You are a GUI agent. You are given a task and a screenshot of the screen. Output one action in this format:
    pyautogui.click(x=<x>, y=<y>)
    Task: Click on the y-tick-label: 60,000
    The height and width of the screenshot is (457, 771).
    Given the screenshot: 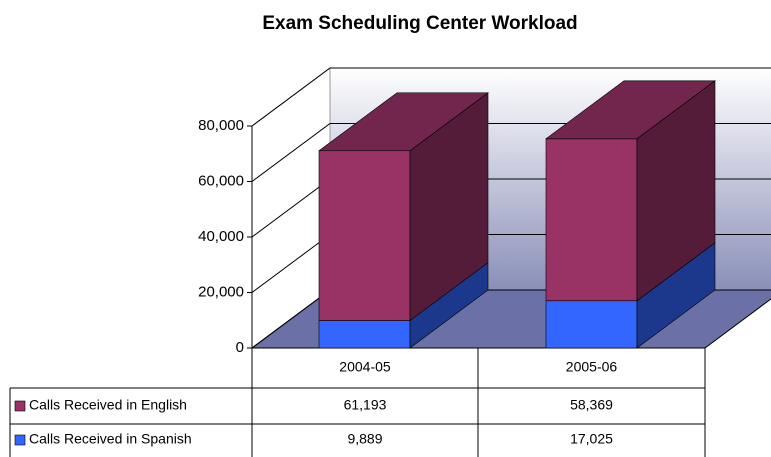 What is the action you would take?
    pyautogui.click(x=221, y=180)
    